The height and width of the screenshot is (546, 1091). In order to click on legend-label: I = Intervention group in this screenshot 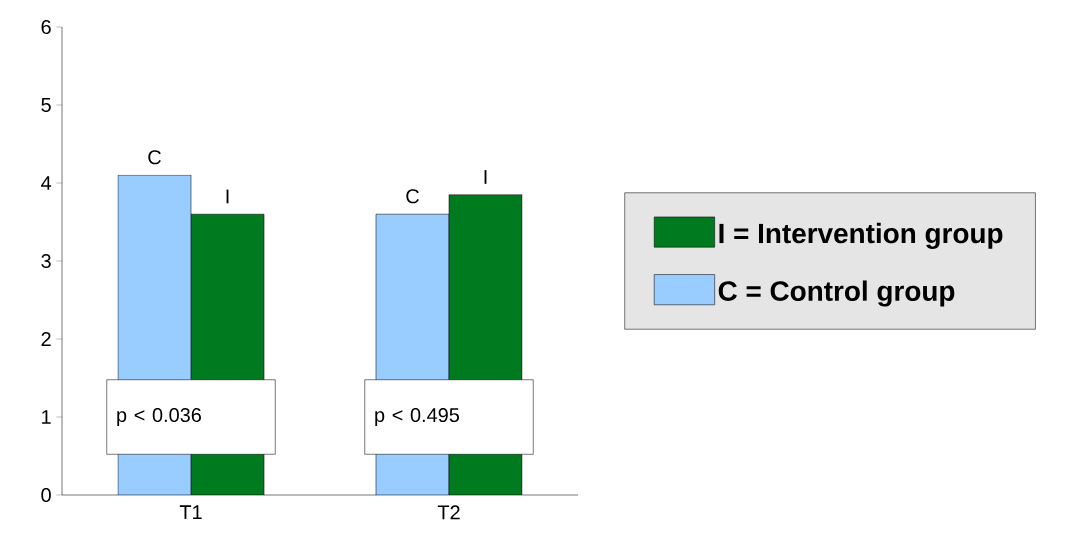, I will do `click(861, 235)`.